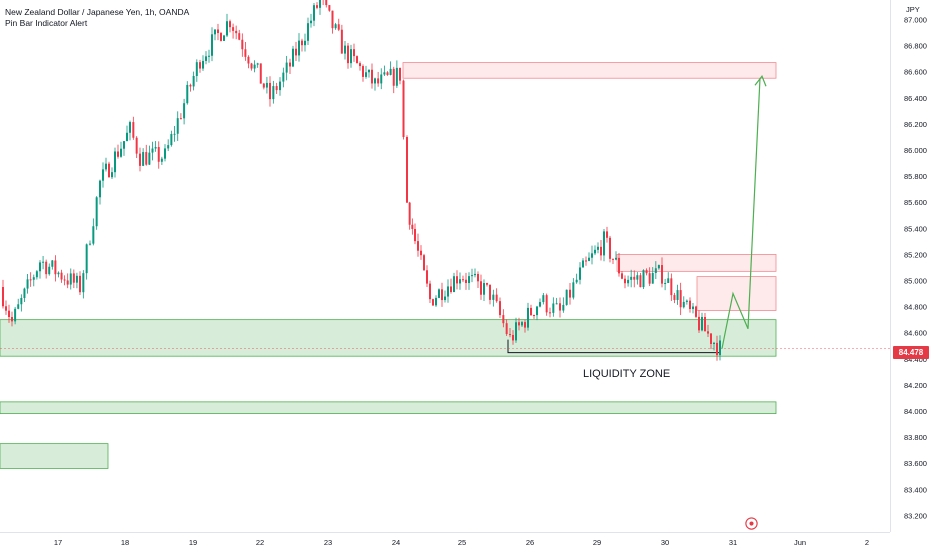 Image resolution: width=932 pixels, height=555 pixels. Describe the element at coordinates (751, 523) in the screenshot. I see `target-icon` at that location.